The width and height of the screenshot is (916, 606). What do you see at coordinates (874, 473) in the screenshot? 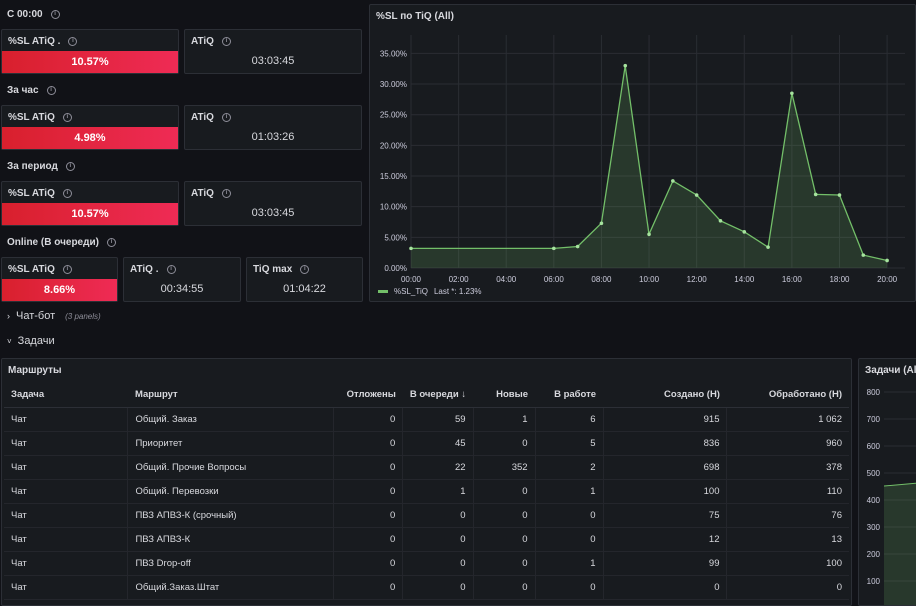
I see `y-tick-label: 500` at bounding box center [874, 473].